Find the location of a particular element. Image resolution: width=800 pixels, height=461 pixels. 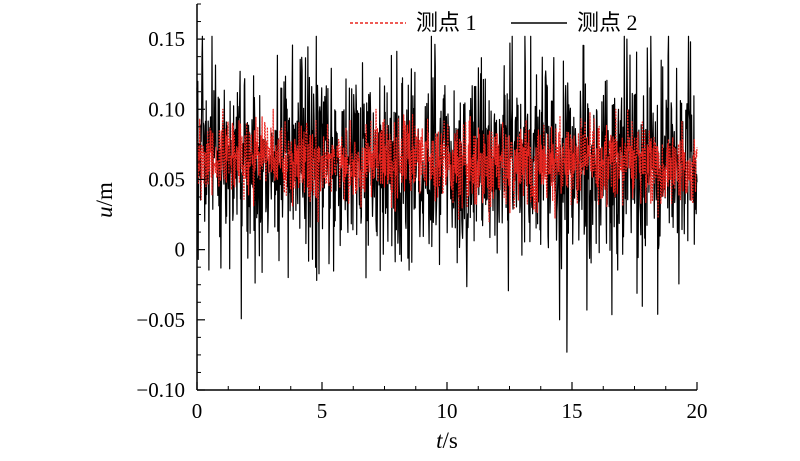

x-axis-ticks: 0 5 10 15 20 is located at coordinates (450, 402).